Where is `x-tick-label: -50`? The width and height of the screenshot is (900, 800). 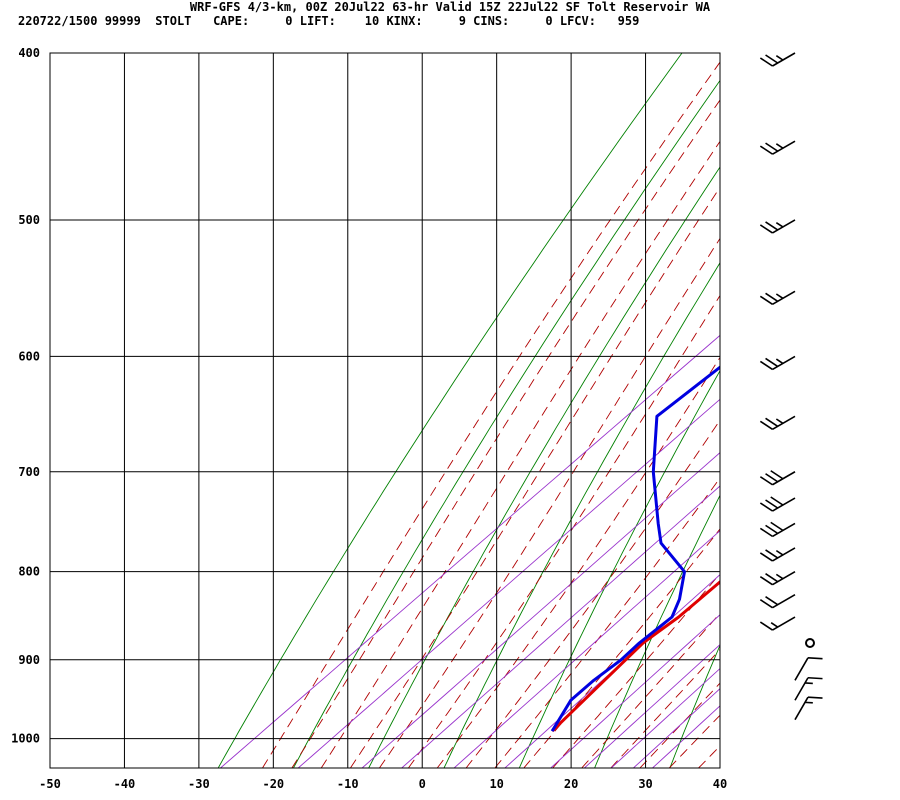
x-tick-label: -50 is located at coordinates (50, 784).